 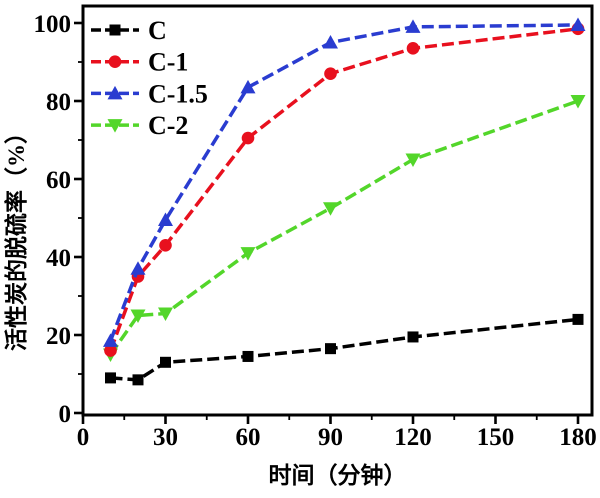 I want to click on x-tick-label: 0, so click(x=83, y=437).